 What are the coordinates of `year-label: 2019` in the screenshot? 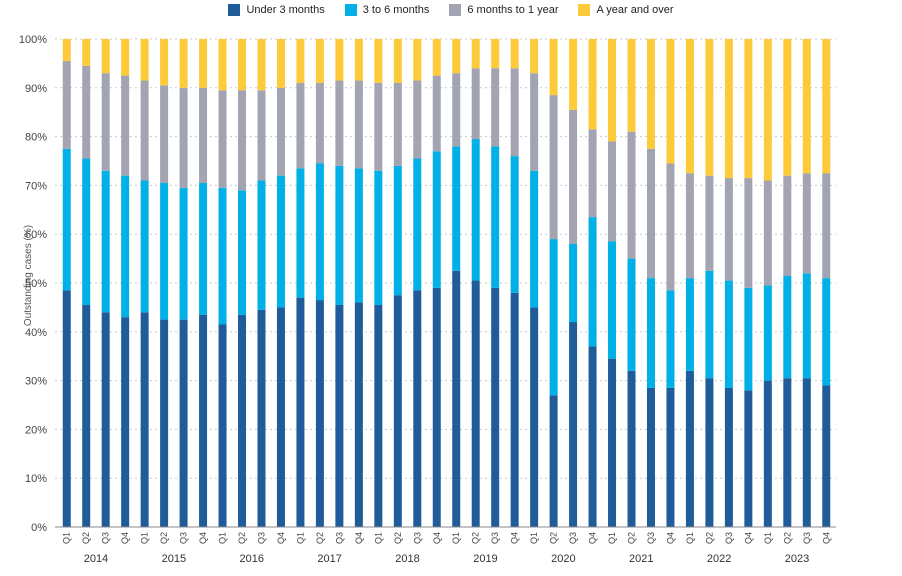 It's located at (485, 559).